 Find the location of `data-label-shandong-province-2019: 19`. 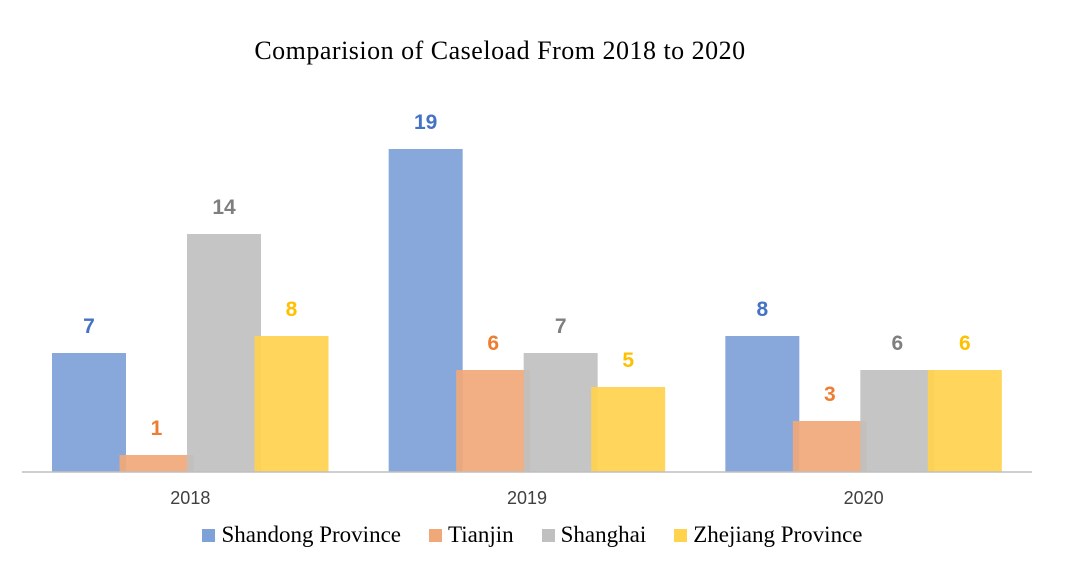

data-label-shandong-province-2019: 19 is located at coordinates (425, 122).